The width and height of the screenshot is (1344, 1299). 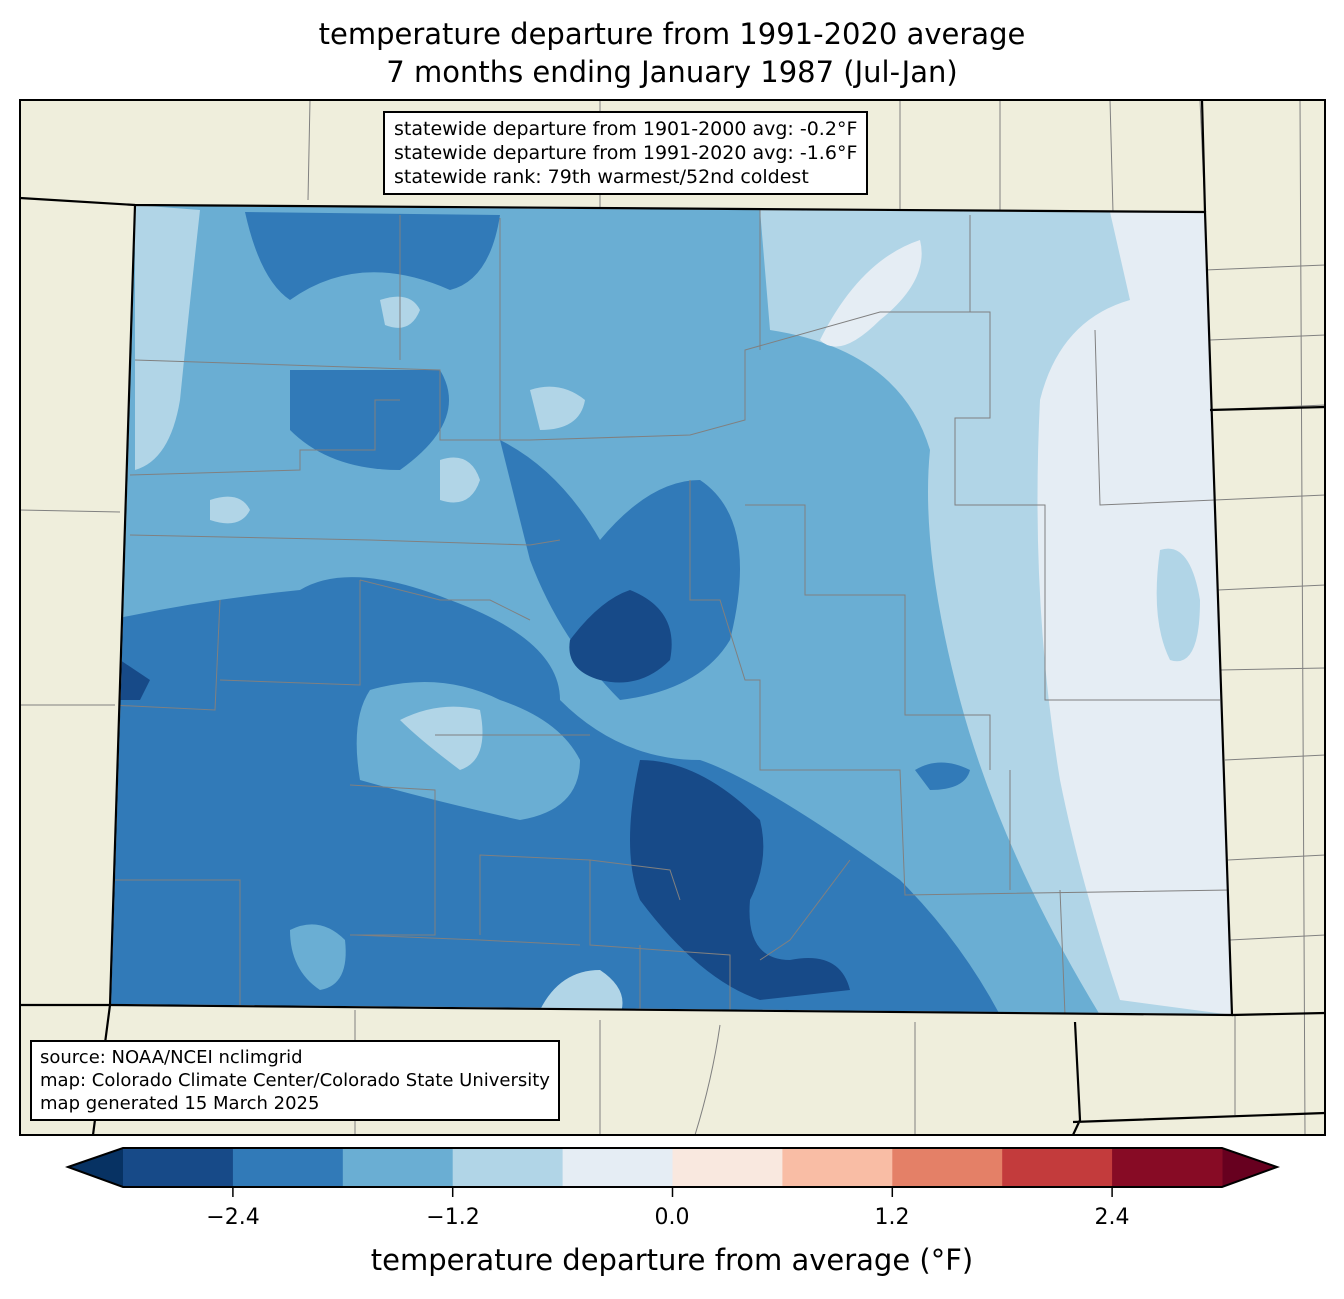 I want to click on colorbar, so click(x=672, y=1172).